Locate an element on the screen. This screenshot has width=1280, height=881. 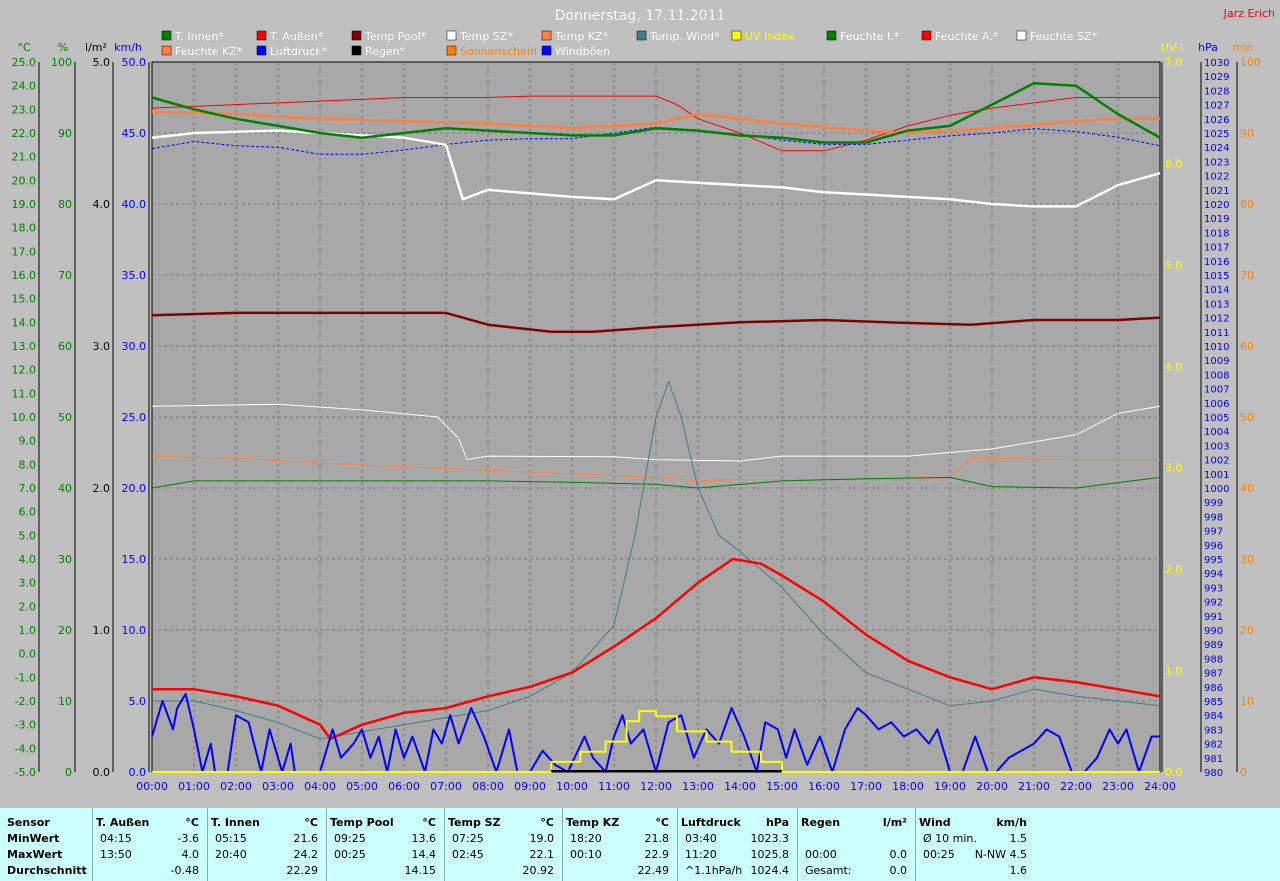
avg-label: ^1.1hPa/h is located at coordinates (714, 870).